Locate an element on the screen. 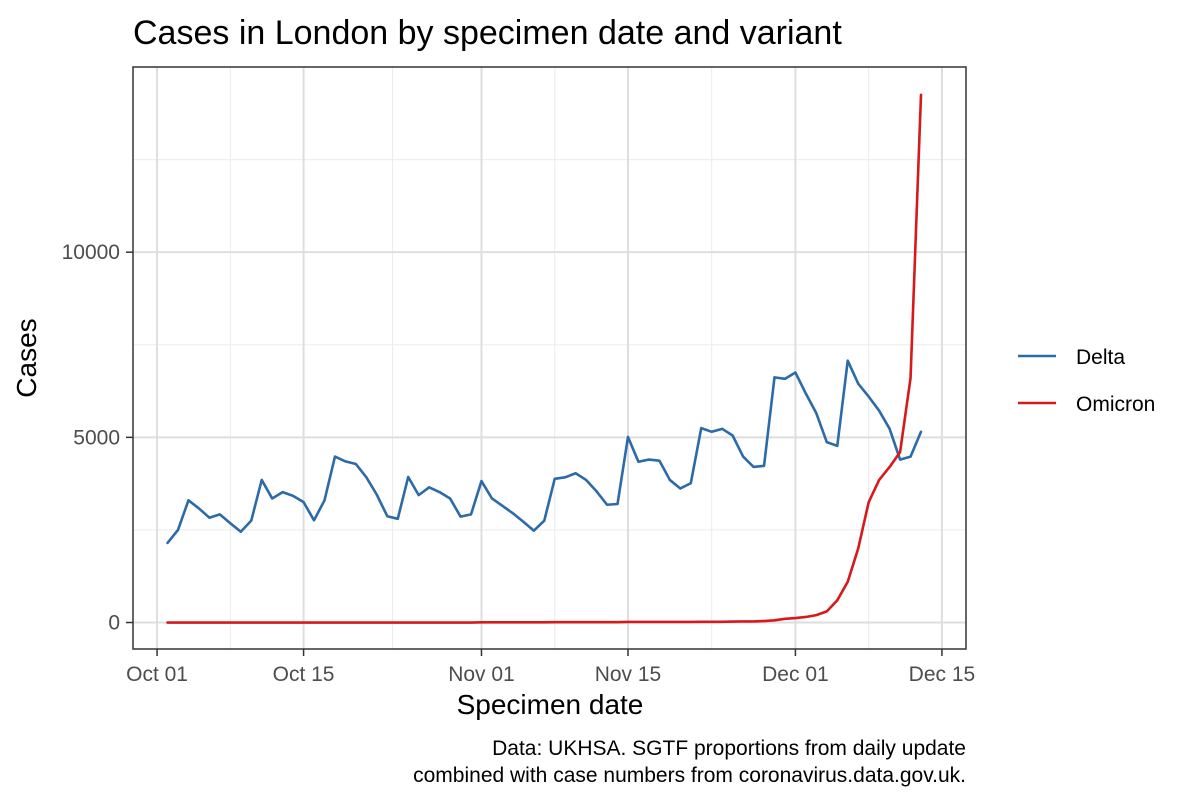  y-tick-label: 10000 is located at coordinates (91, 252).